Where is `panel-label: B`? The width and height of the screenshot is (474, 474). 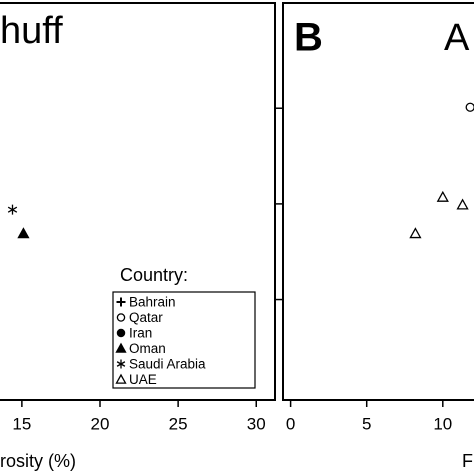 panel-label: B is located at coordinates (308, 38).